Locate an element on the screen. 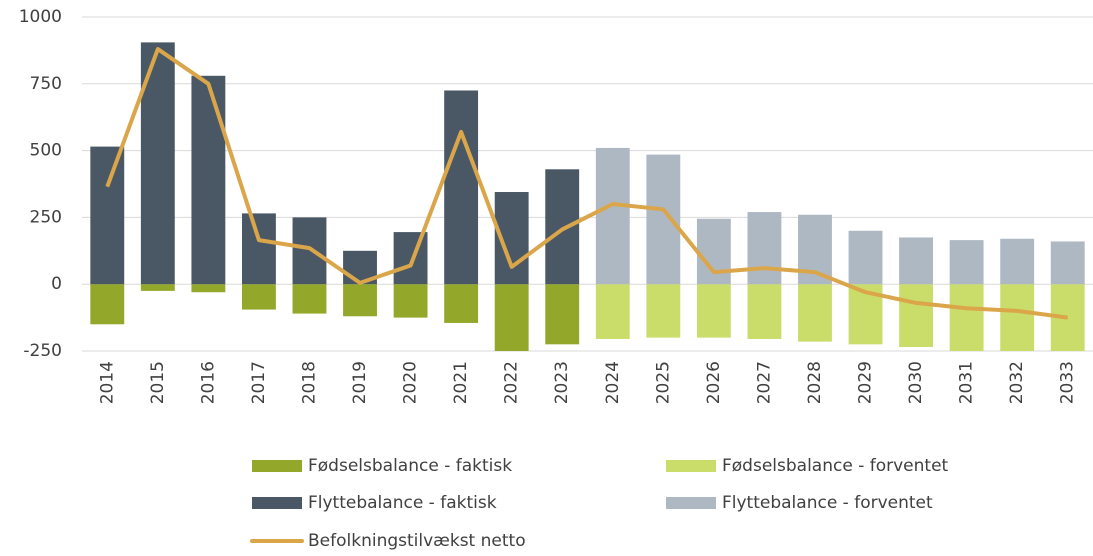 The image size is (1093, 556). y-tick-label: -250 is located at coordinates (42, 351).